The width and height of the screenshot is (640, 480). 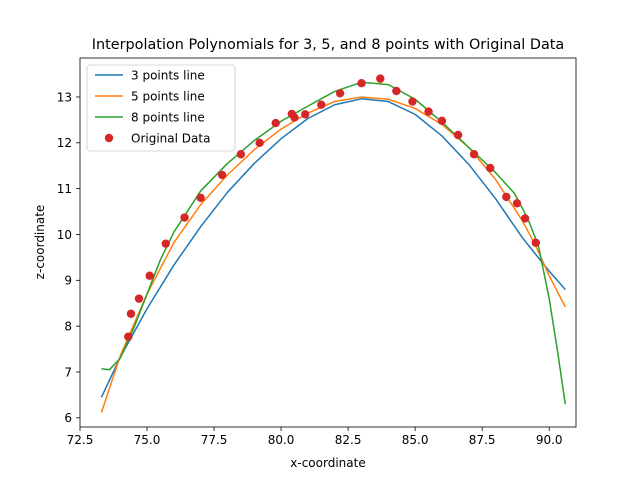 What do you see at coordinates (64, 235) in the screenshot?
I see `y-tick-label: 10` at bounding box center [64, 235].